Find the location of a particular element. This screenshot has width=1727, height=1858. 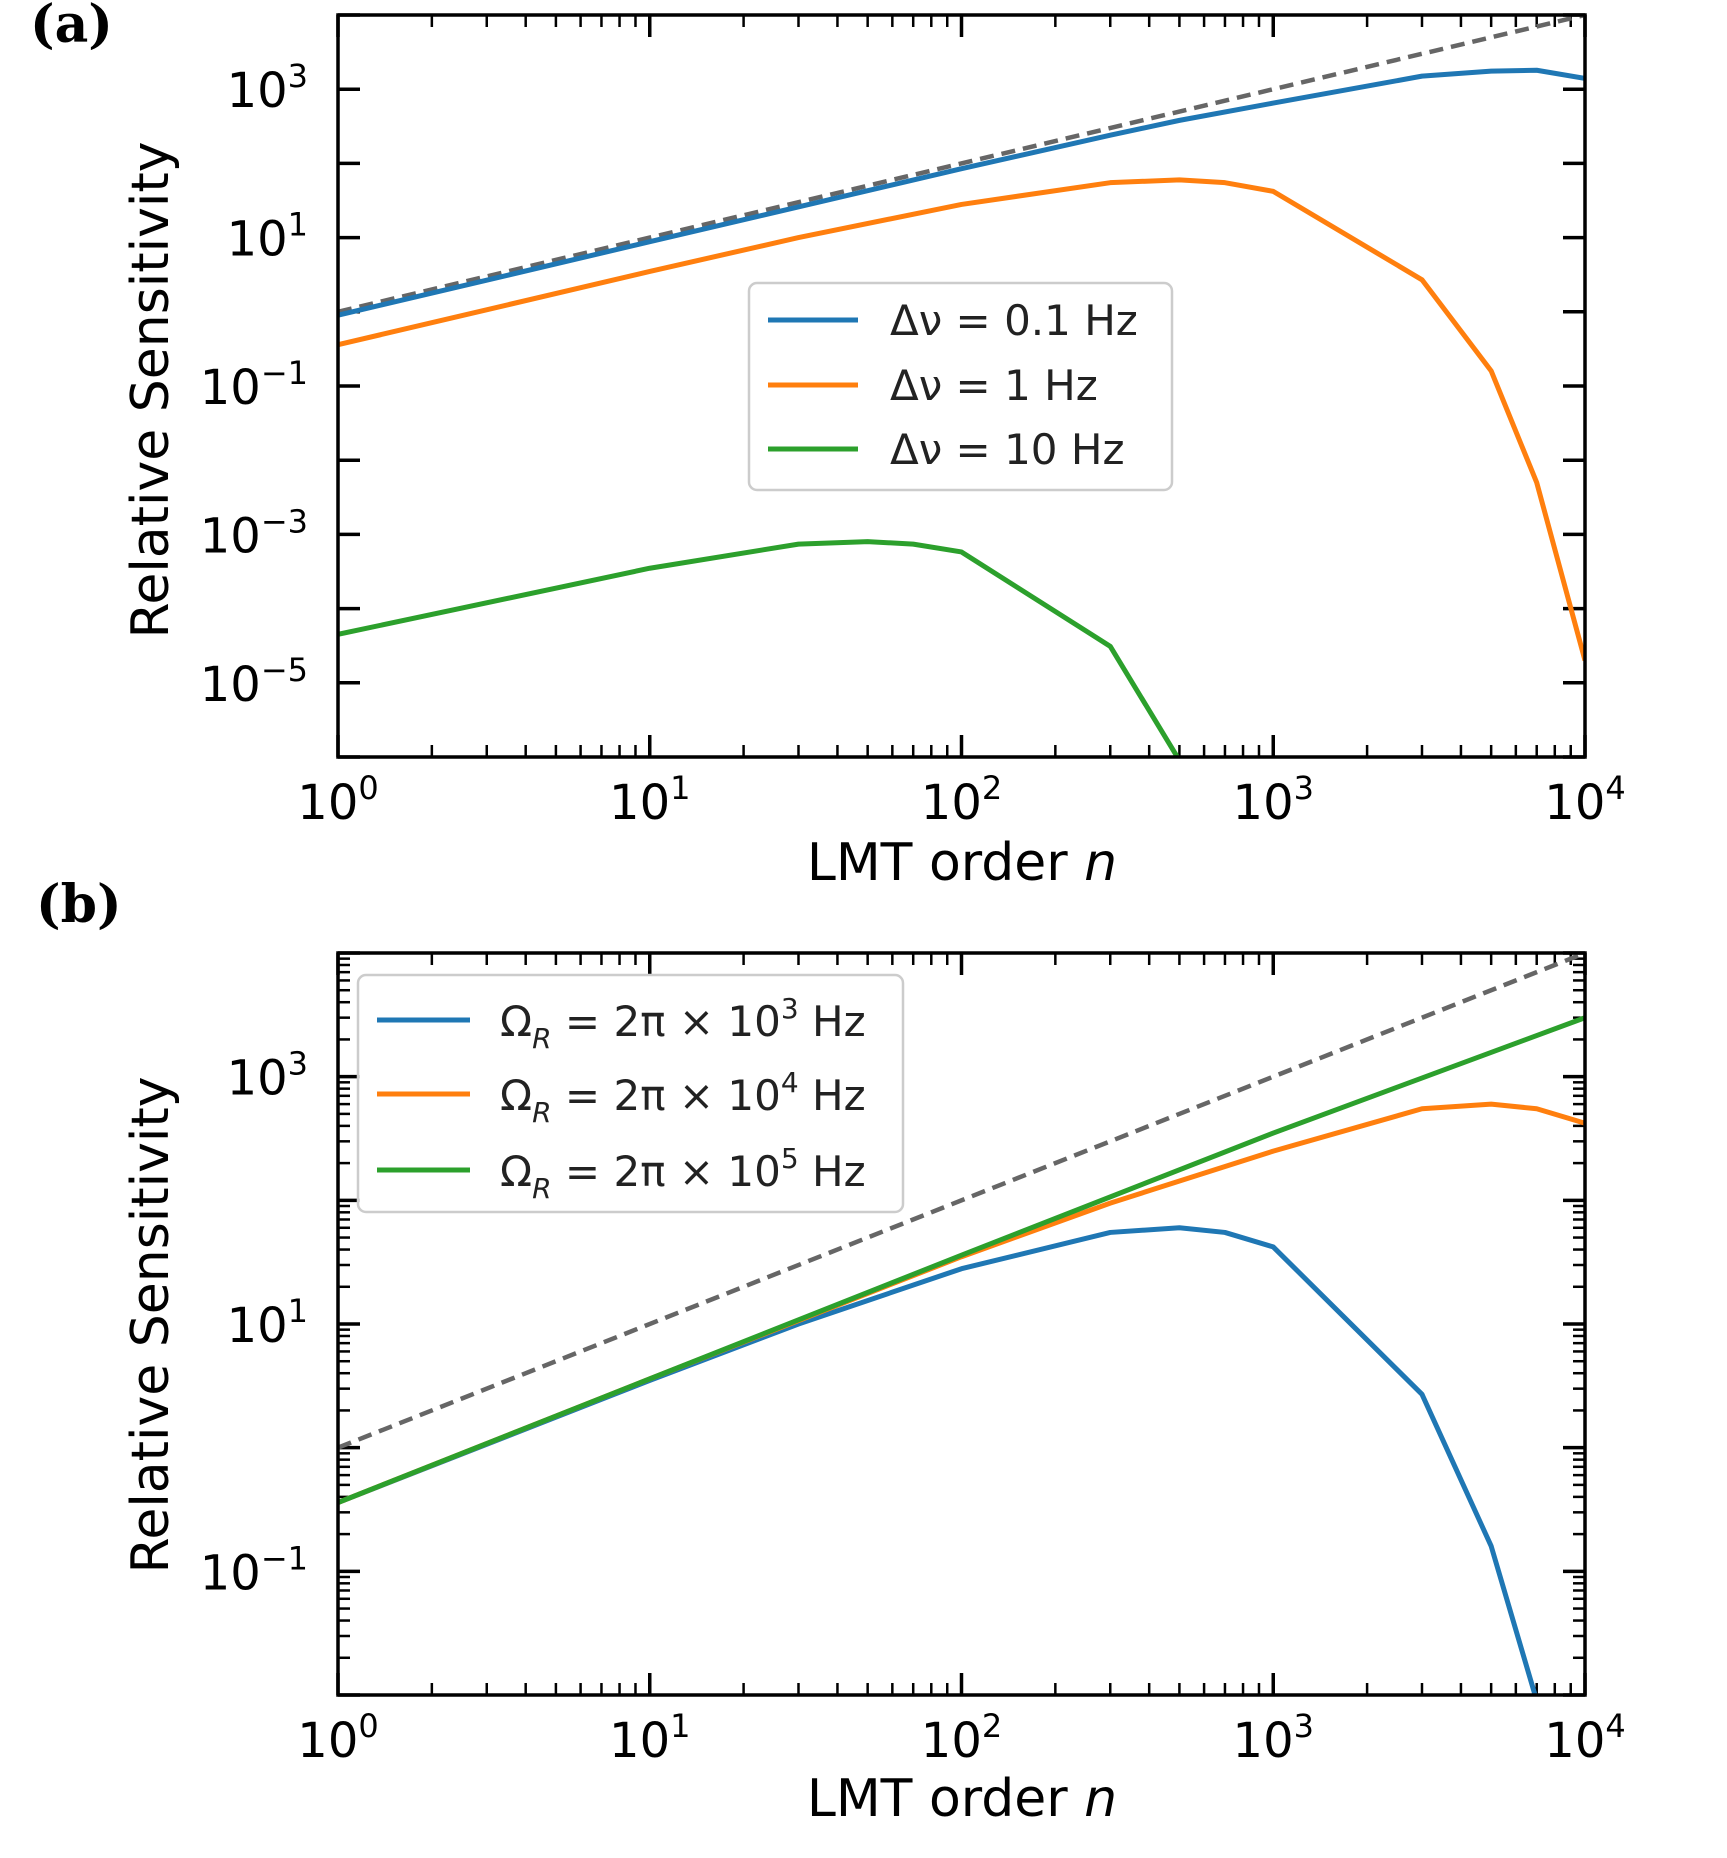

panel-b-legend-label-1-omega: Ω is located at coordinates (516, 1095).